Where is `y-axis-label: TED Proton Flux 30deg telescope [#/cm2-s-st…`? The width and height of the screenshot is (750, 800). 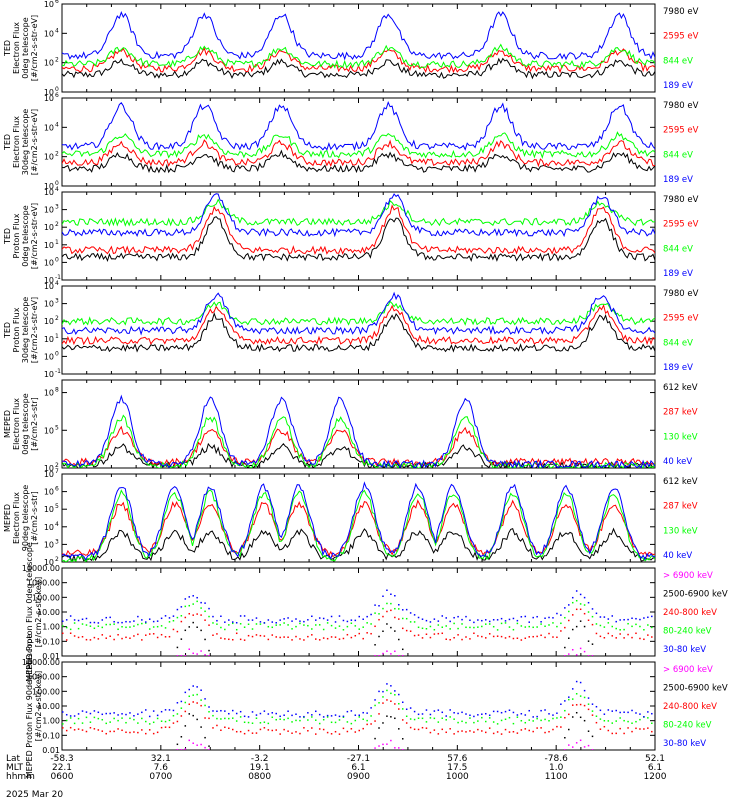 y-axis-label: TED Proton Flux 30deg telescope [#/cm2-s-st… is located at coordinates (21, 330).